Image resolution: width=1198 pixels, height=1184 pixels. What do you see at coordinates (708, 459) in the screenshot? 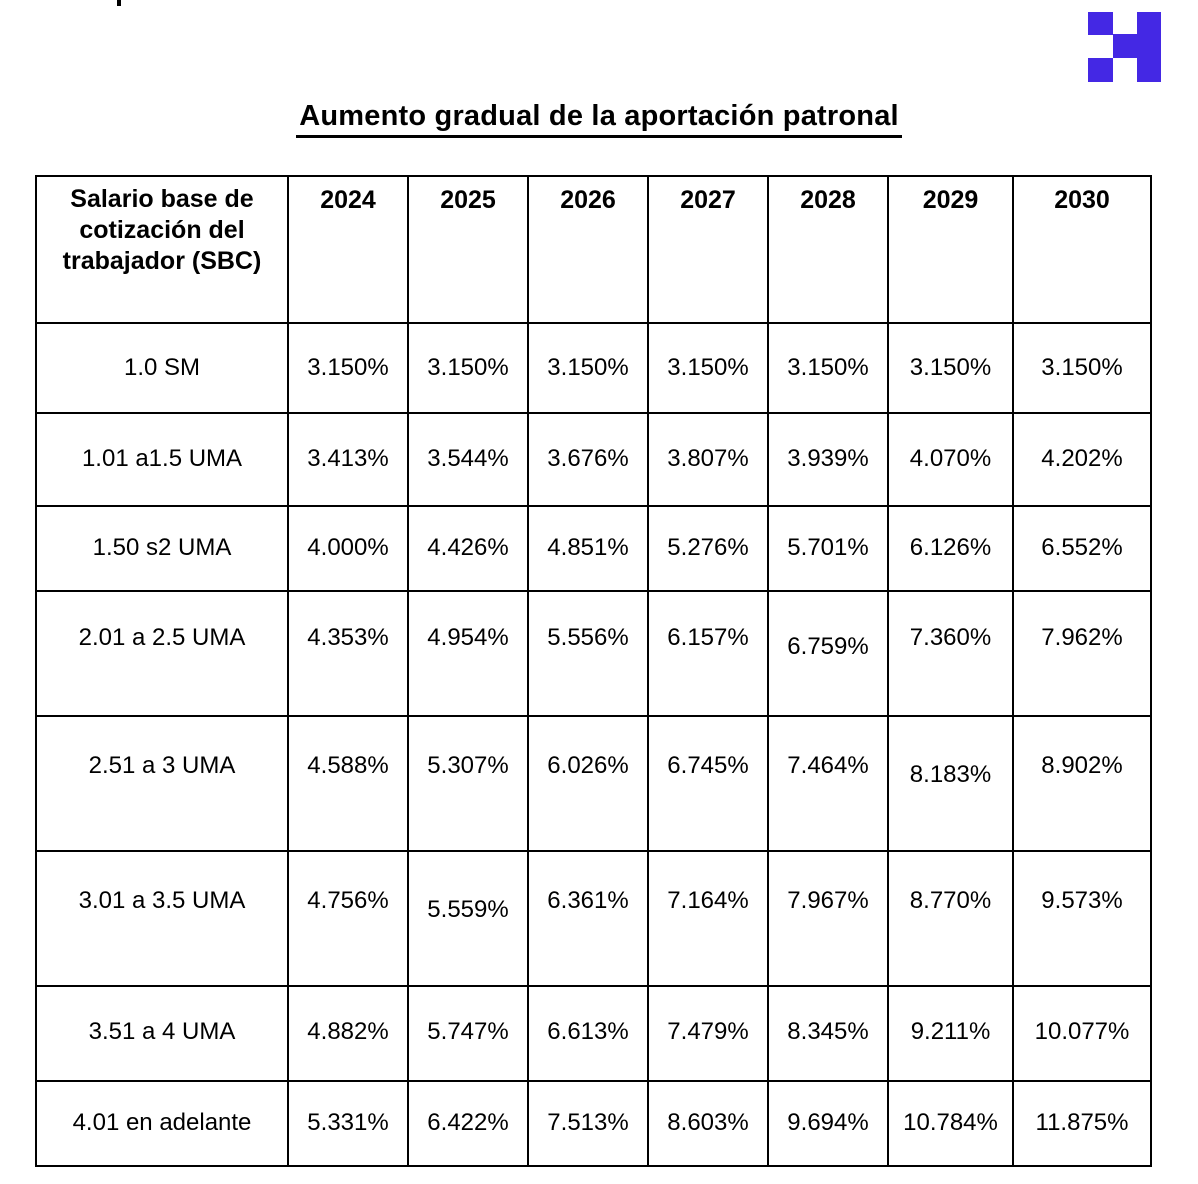
I see `cell-value: 3.807%` at bounding box center [708, 459].